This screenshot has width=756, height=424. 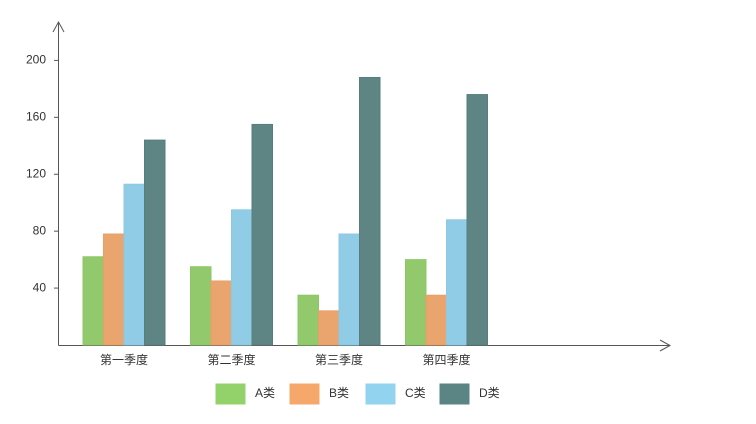 What do you see at coordinates (339, 393) in the screenshot?
I see `legend-label: B类` at bounding box center [339, 393].